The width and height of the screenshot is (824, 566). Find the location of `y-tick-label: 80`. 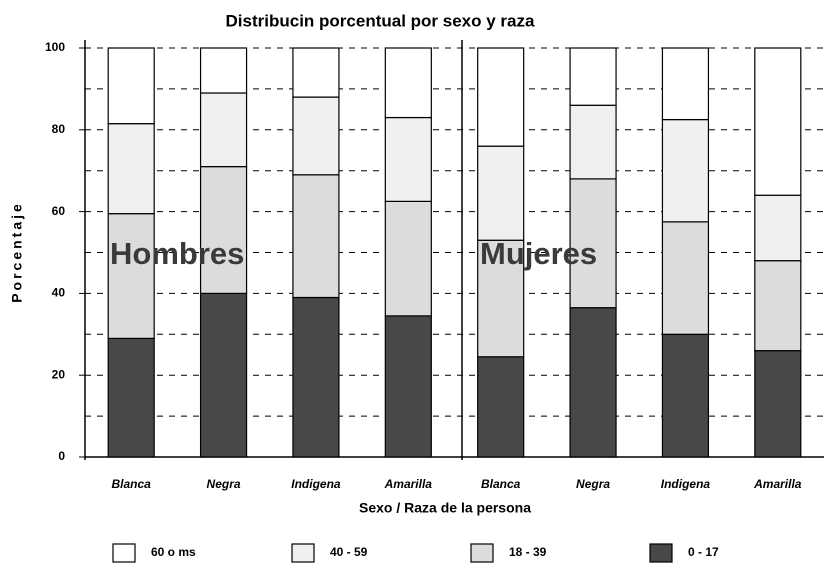

y-tick-label: 80 is located at coordinates (59, 129).